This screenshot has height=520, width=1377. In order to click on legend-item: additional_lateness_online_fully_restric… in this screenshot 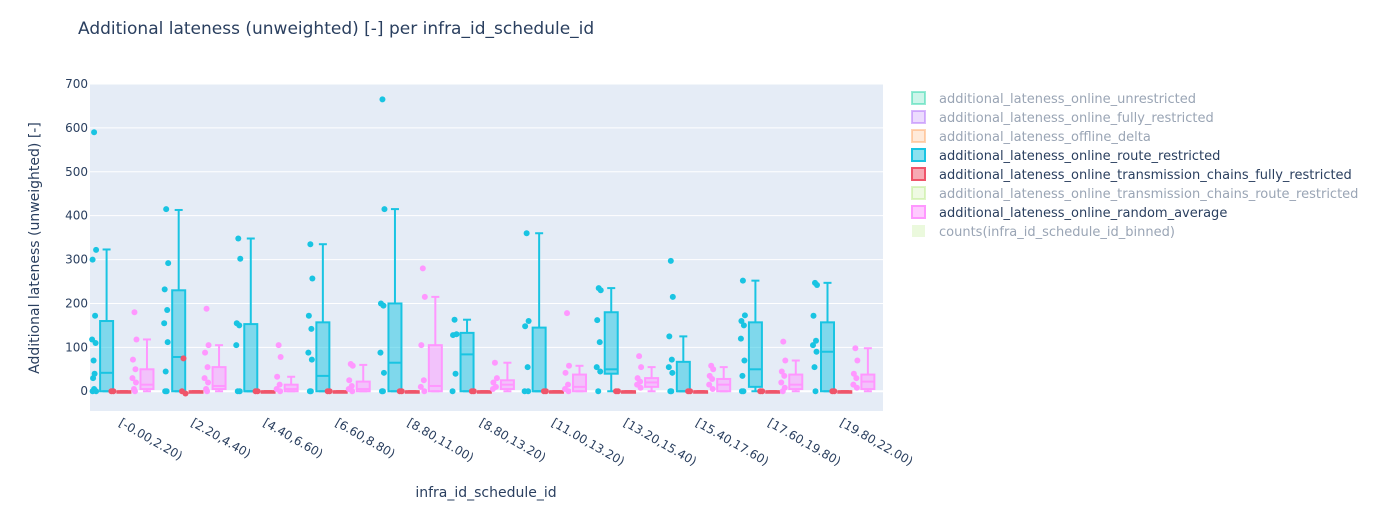, I will do `click(1062, 118)`.